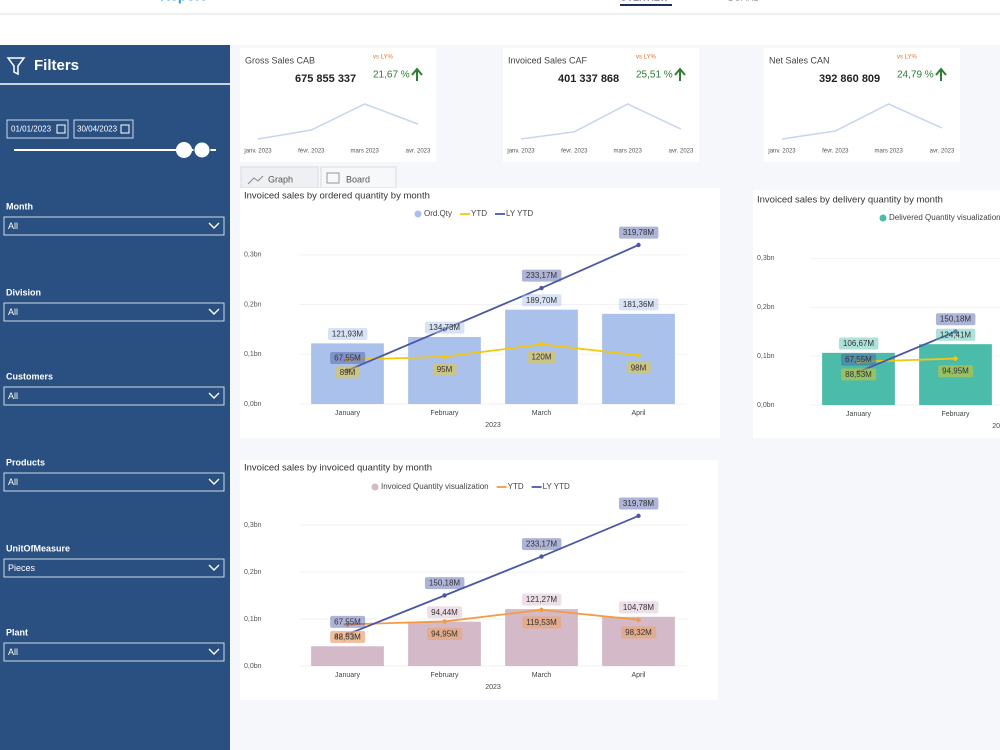 Image resolution: width=1000 pixels, height=750 pixels. I want to click on data-label: 150,18M, so click(444, 583).